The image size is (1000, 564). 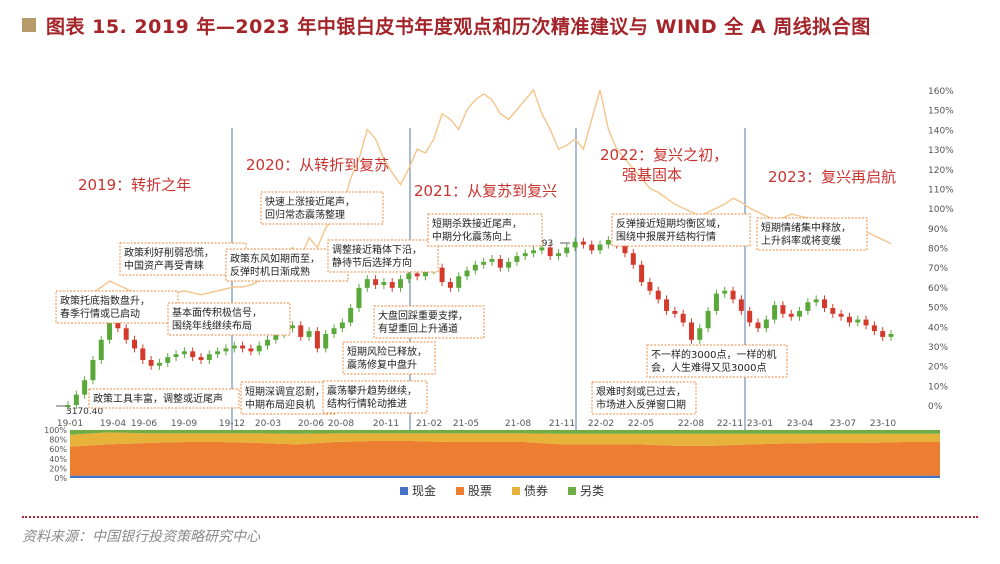 What do you see at coordinates (592, 491) in the screenshot?
I see `legend-label-other: 另类` at bounding box center [592, 491].